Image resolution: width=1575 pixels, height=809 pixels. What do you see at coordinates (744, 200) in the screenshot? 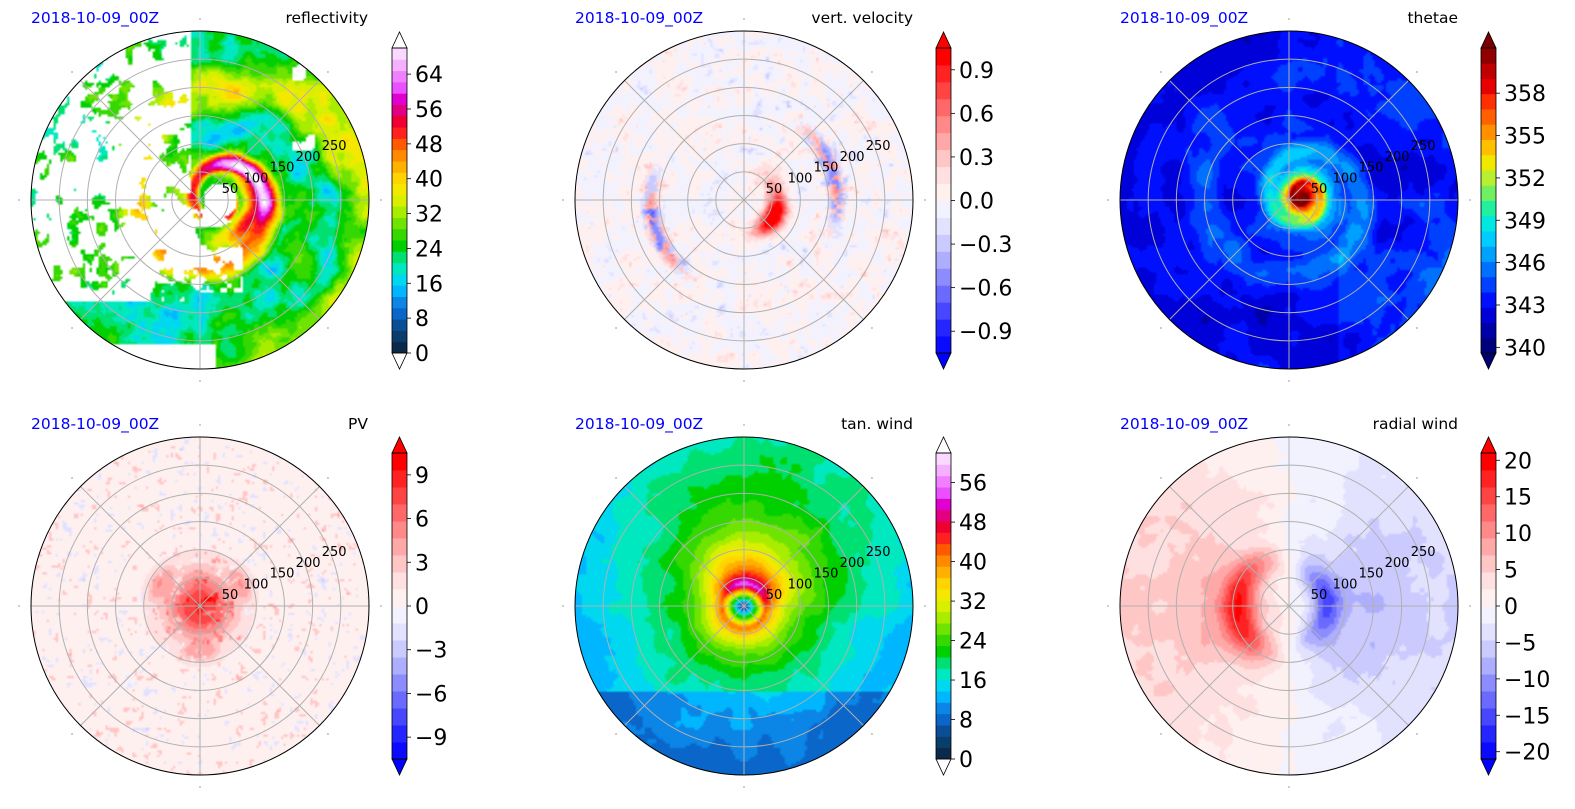
I see `polar-frame` at bounding box center [744, 200].